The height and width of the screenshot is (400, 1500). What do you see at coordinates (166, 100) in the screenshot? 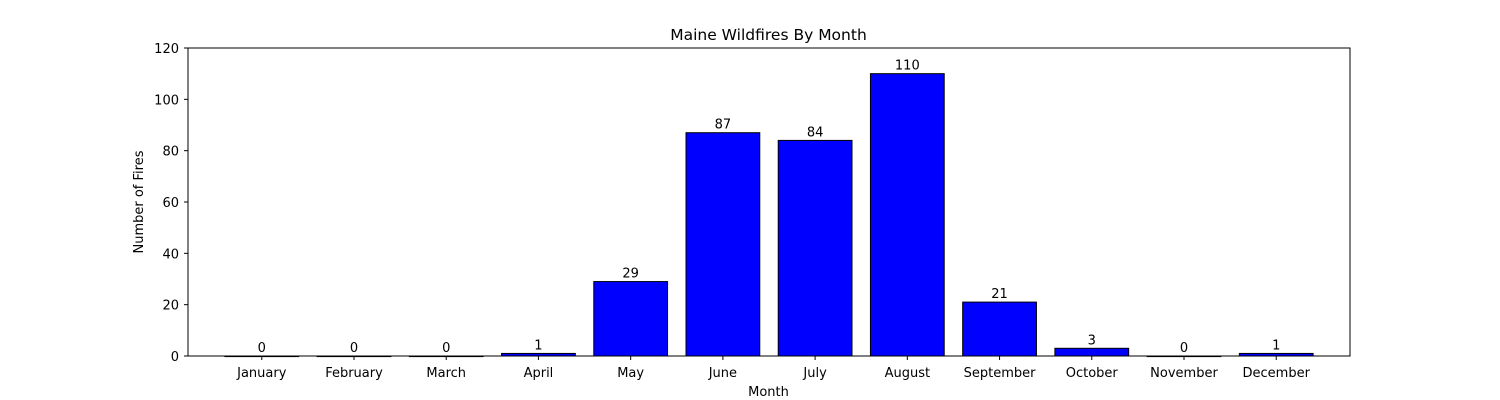
I see `y-tick-label-100: 100` at bounding box center [166, 100].